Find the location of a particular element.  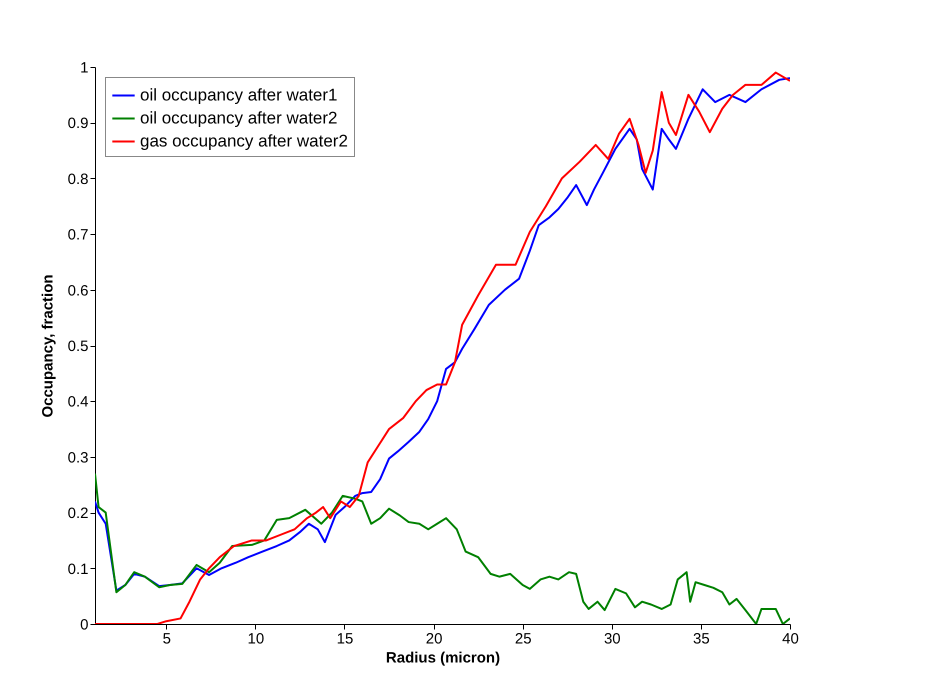

x-tick-label: 30 is located at coordinates (612, 639).